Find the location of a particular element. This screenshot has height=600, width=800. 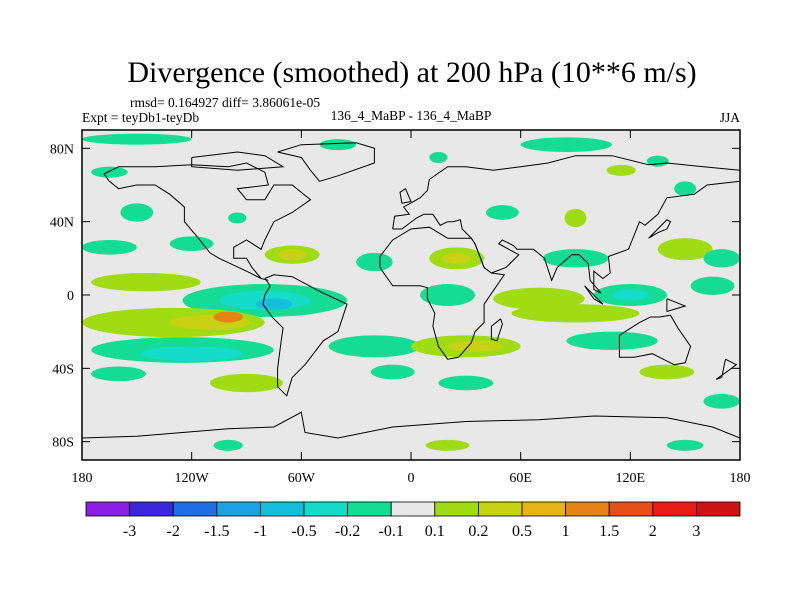

season-label: JJA is located at coordinates (730, 117).